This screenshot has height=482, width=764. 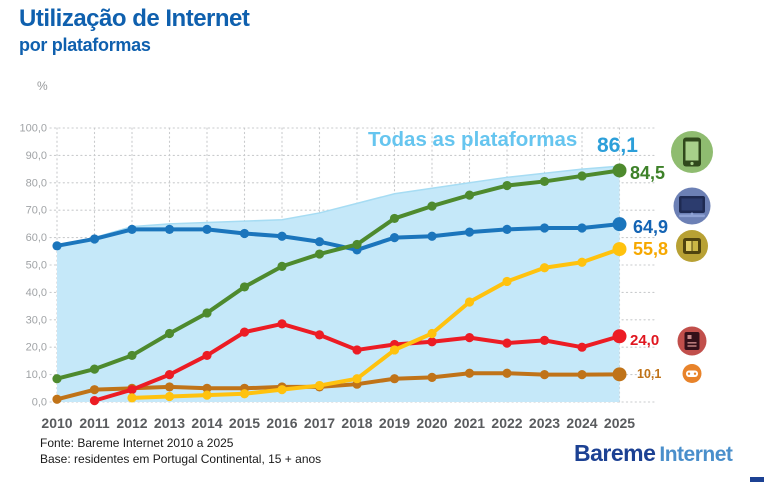 What do you see at coordinates (544, 423) in the screenshot?
I see `x-tick-label: 2023` at bounding box center [544, 423].